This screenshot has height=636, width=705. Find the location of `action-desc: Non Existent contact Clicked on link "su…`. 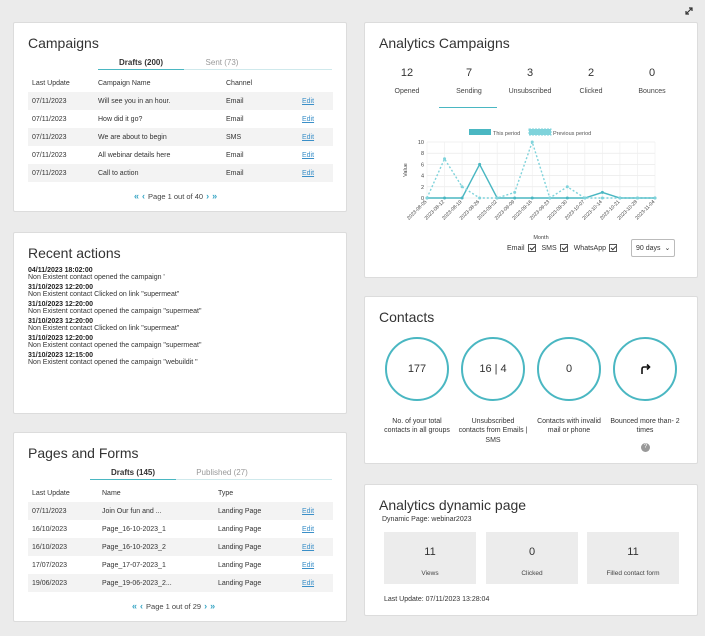

action-desc: Non Existent contact Clicked on link "su… is located at coordinates (104, 294).